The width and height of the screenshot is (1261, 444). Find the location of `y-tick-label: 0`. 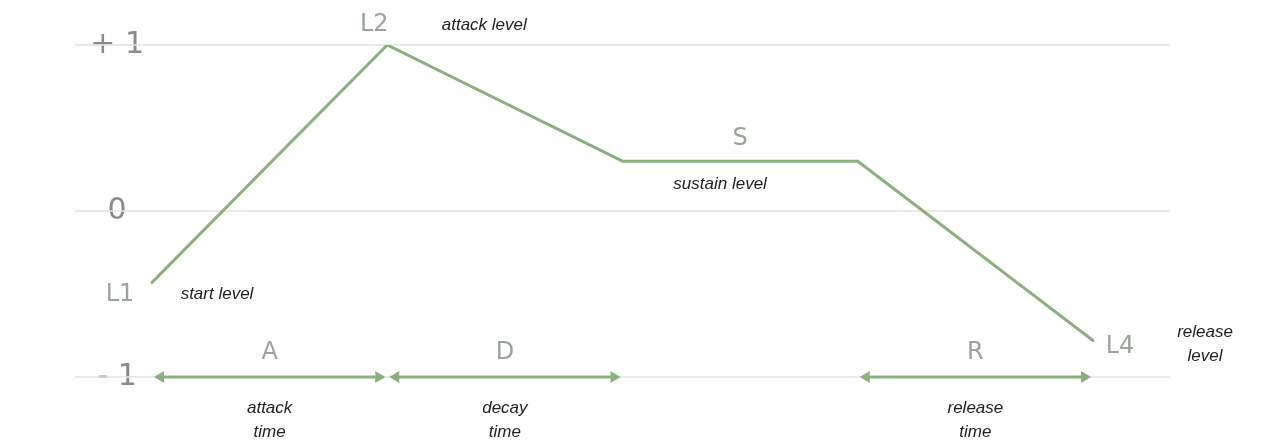

y-tick-label: 0 is located at coordinates (117, 208).